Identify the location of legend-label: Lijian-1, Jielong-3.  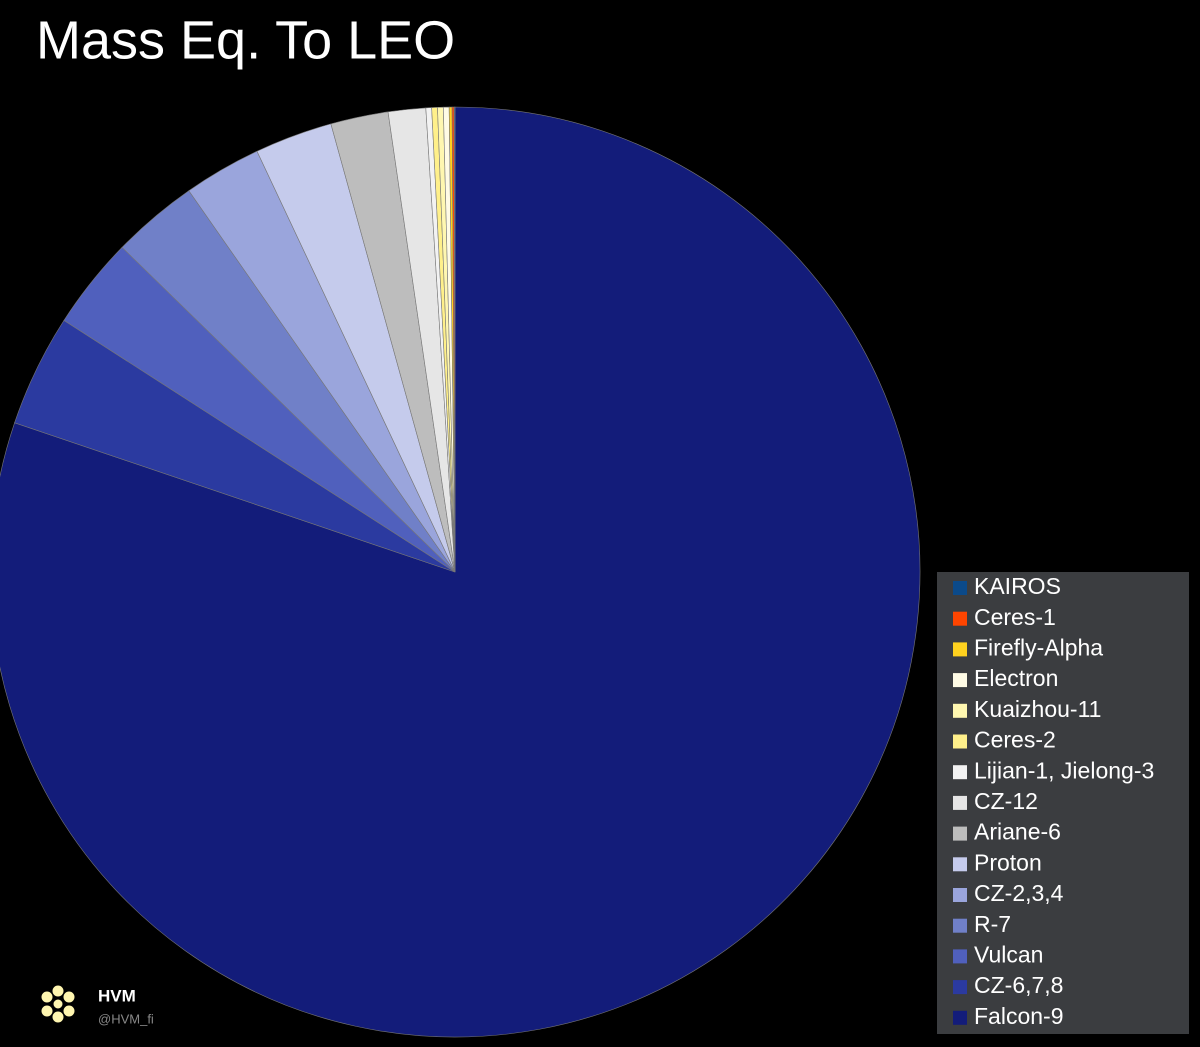
(1064, 770).